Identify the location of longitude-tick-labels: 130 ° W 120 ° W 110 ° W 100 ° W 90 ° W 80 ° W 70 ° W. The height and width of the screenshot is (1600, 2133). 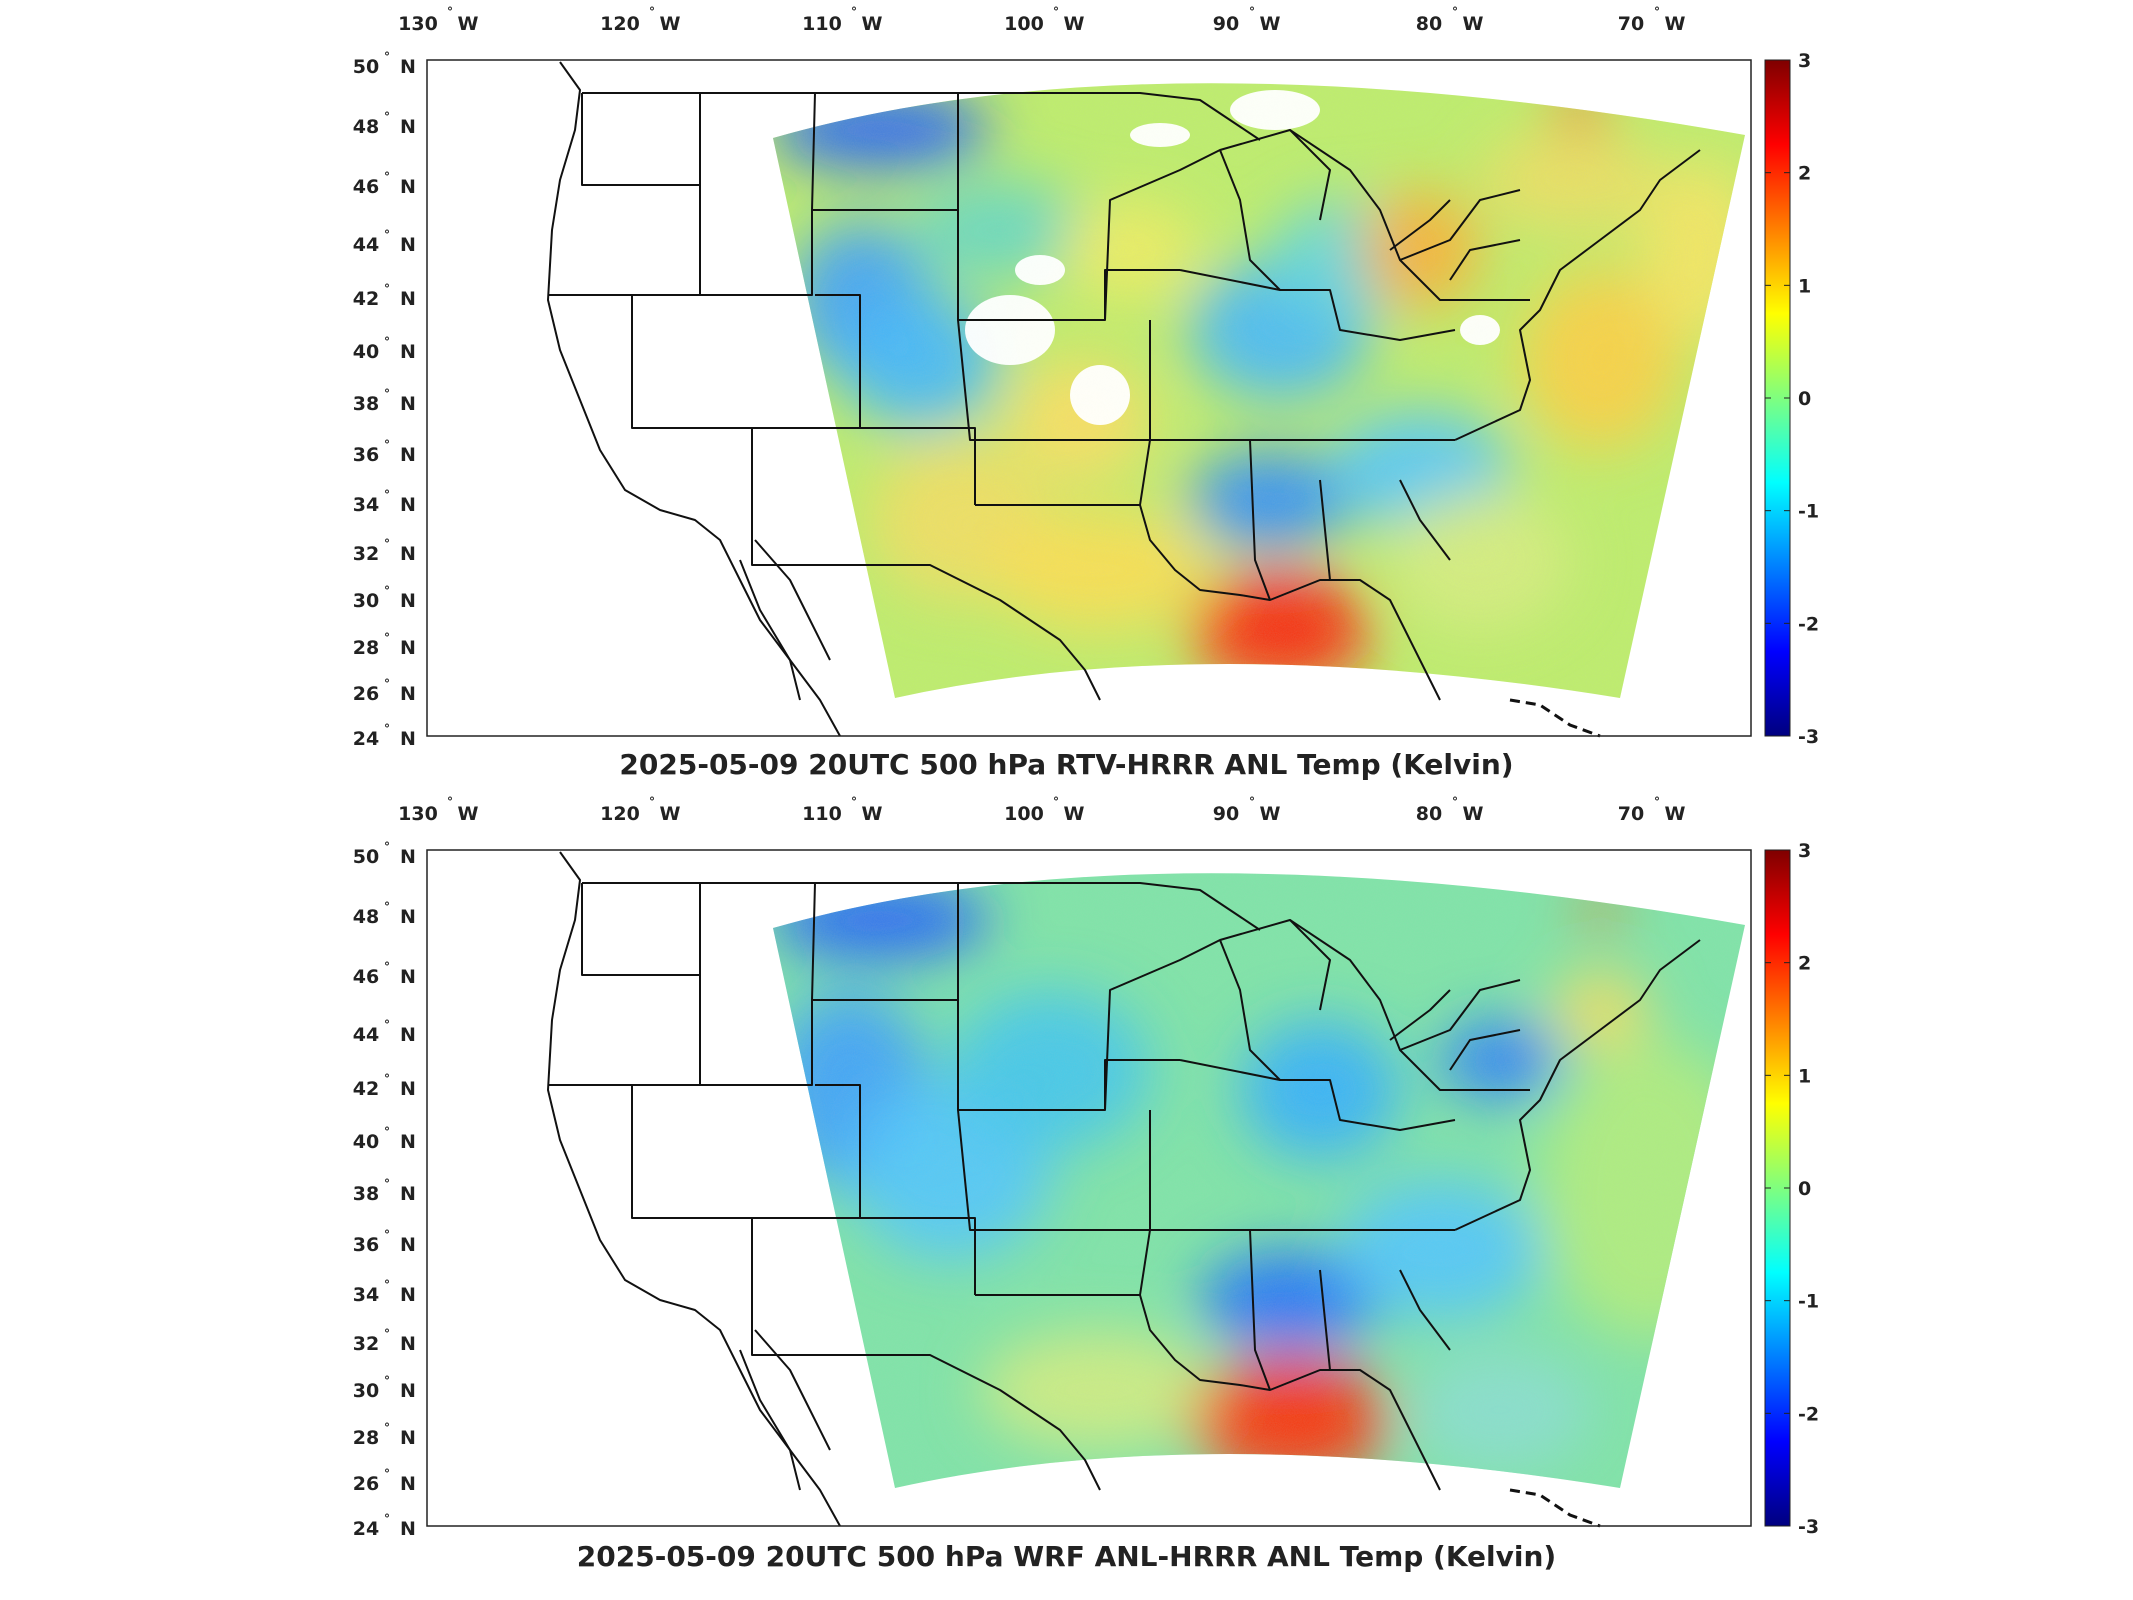
(1041, 20).